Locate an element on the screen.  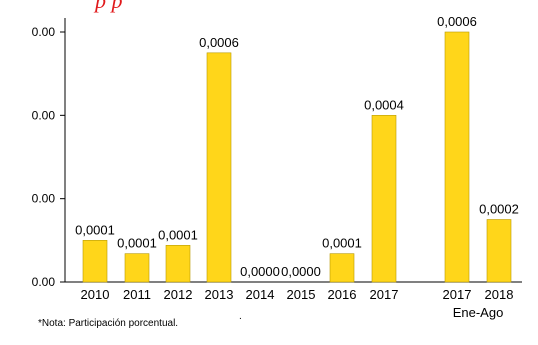
chart-note: *Nota: Participación porcentual. is located at coordinates (108, 323).